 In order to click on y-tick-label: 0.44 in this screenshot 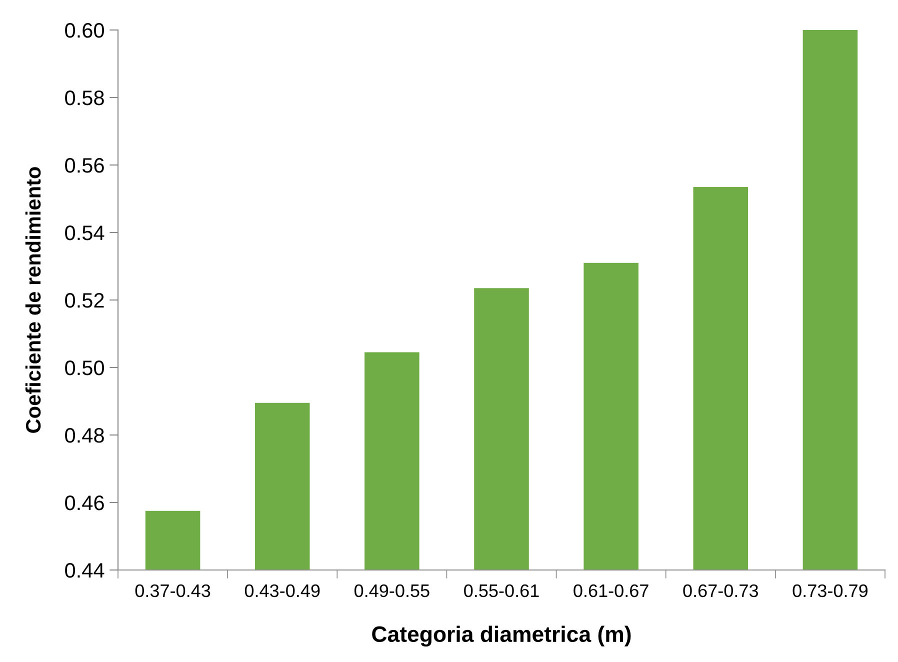, I will do `click(84, 570)`.